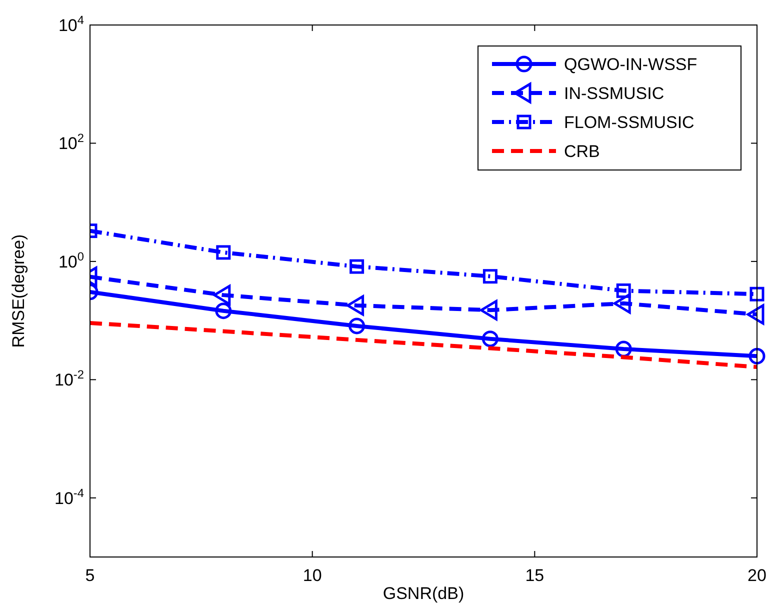 The image size is (771, 603). What do you see at coordinates (69, 379) in the screenshot?
I see `y-tick-label: 10$^{-2}$` at bounding box center [69, 379].